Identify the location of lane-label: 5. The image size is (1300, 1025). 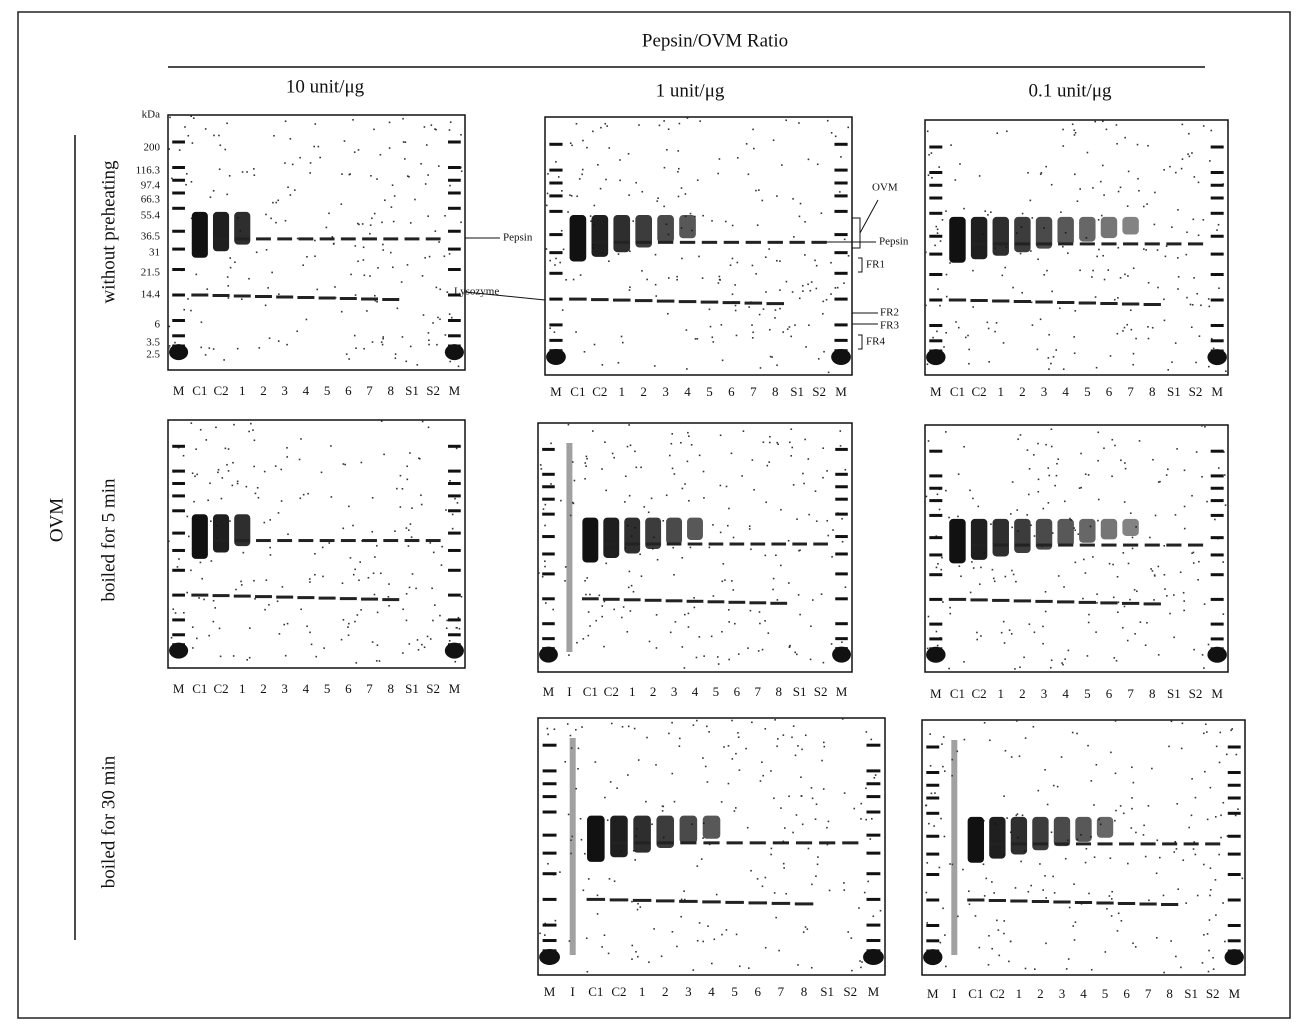
(1105, 993).